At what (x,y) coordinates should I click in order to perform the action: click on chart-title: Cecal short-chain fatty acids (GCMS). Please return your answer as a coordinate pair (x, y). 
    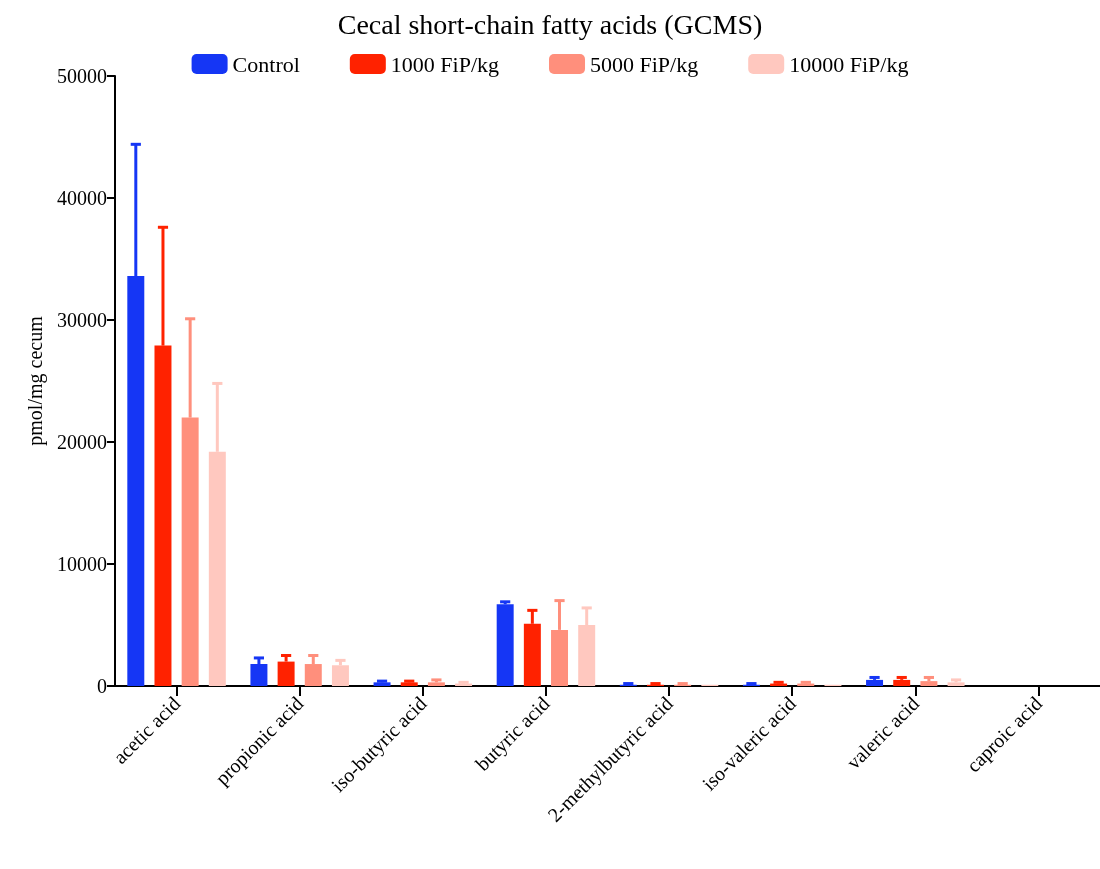
    Looking at the image, I should click on (550, 24).